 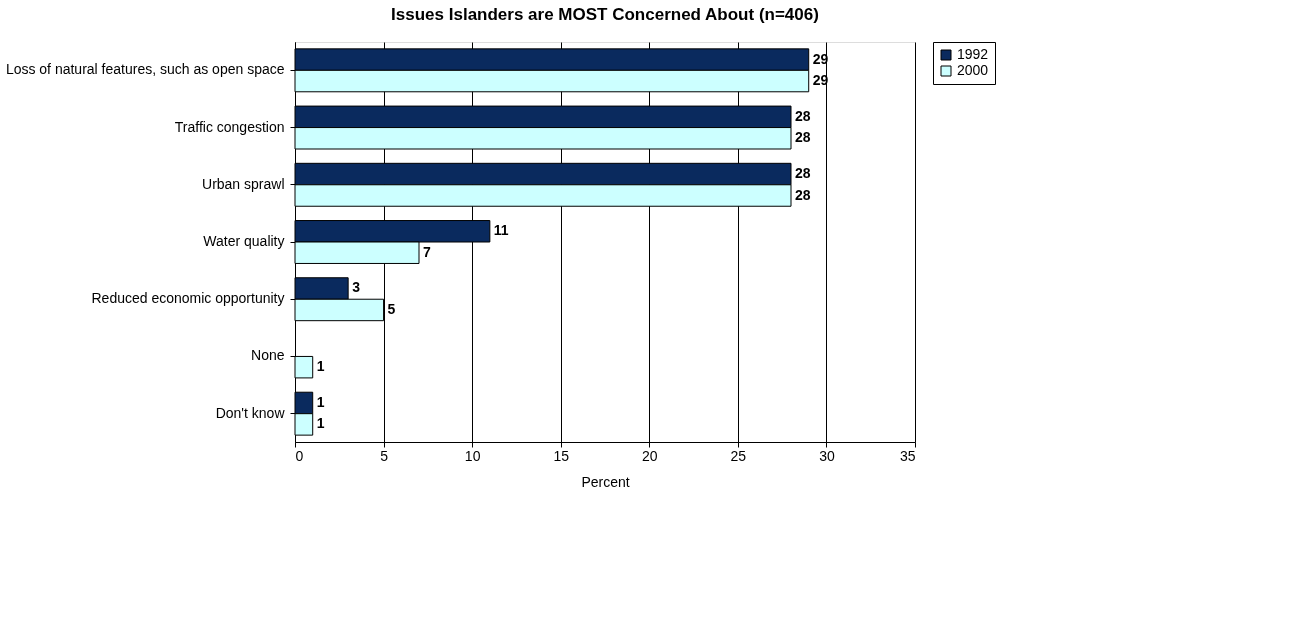 I want to click on y-tick-label: Traffic congestion, so click(x=229, y=126).